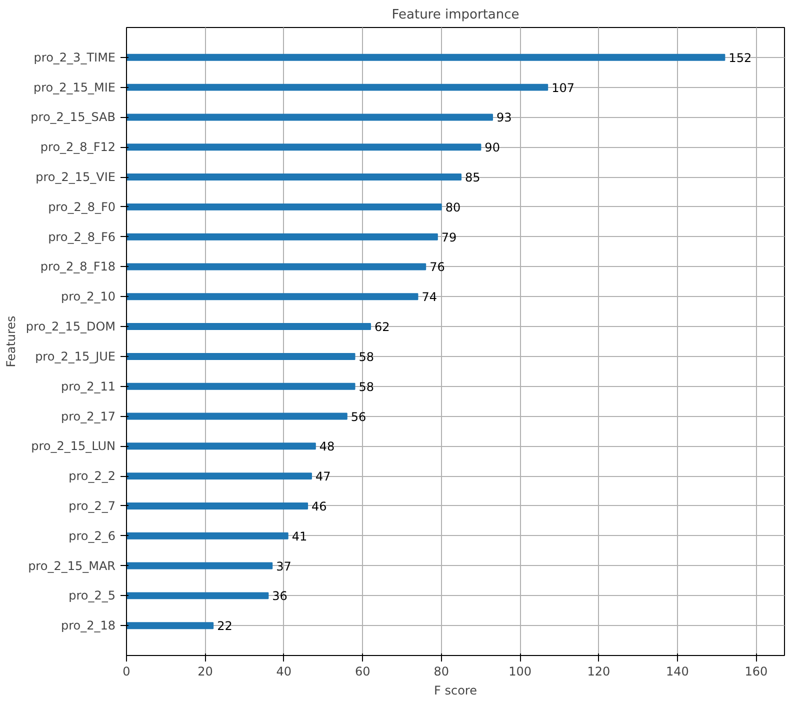 This screenshot has width=789, height=707. What do you see at coordinates (455, 691) in the screenshot?
I see `x-axis-title: F score` at bounding box center [455, 691].